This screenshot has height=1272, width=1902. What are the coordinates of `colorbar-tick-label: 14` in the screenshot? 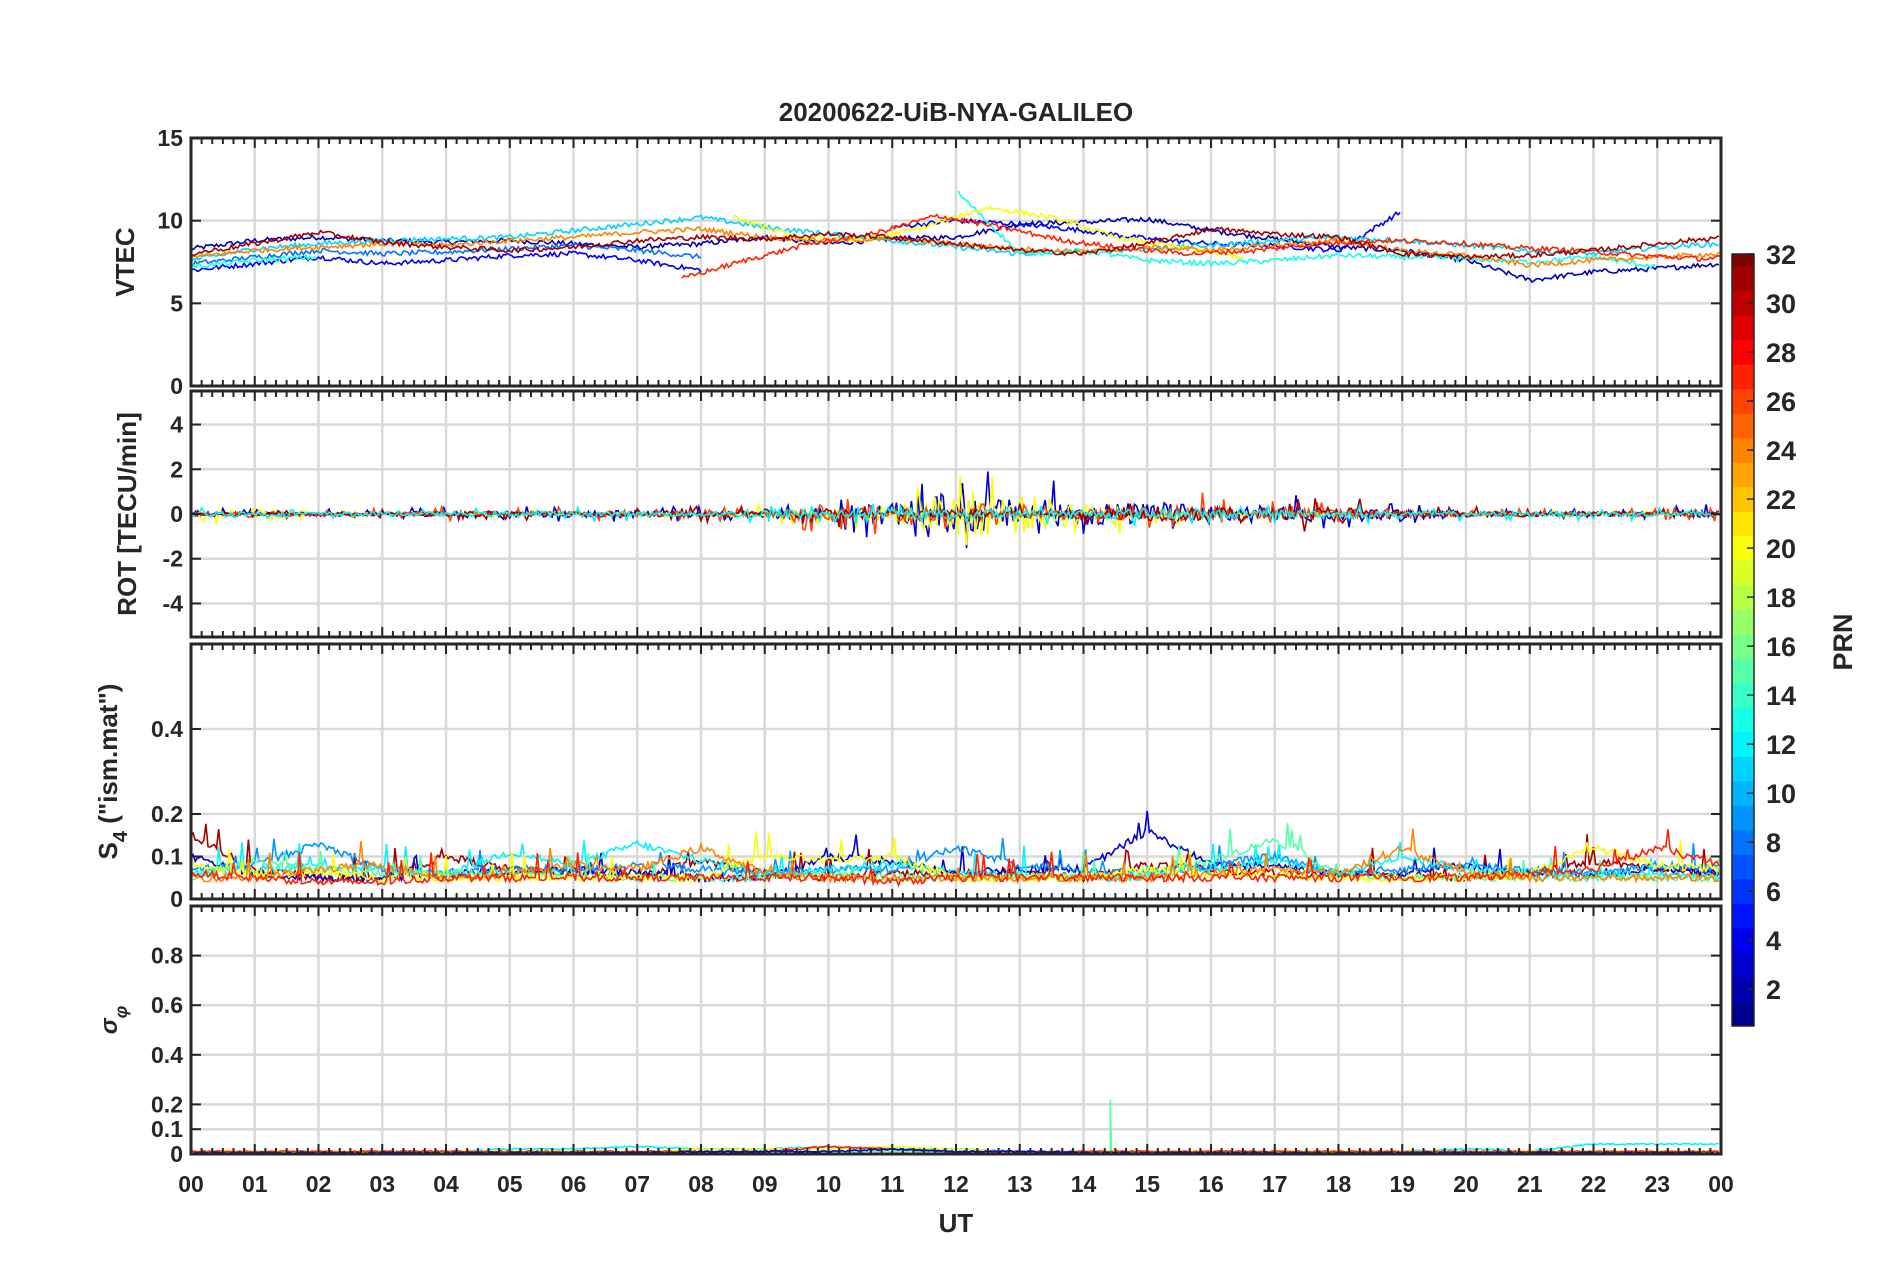 It's located at (1781, 696).